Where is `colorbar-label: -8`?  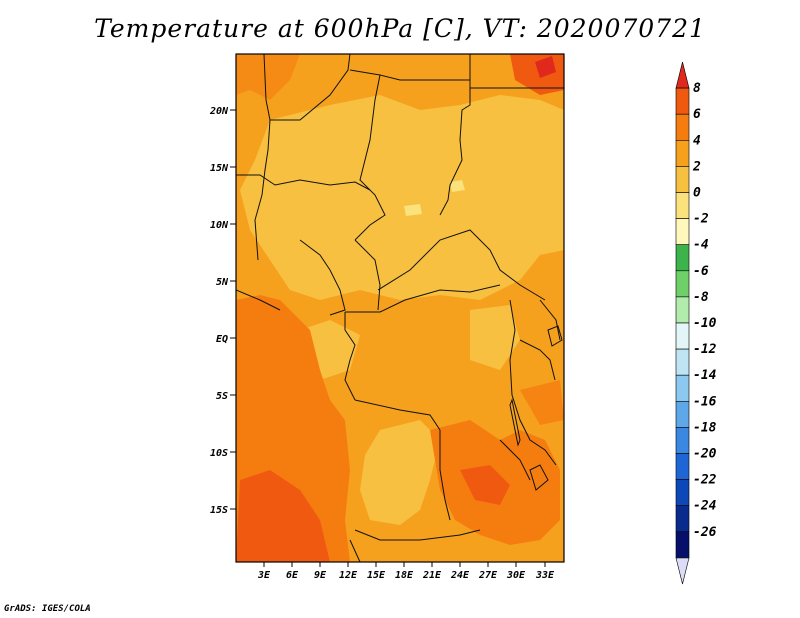
colorbar-label: -8 is located at coordinates (701, 297).